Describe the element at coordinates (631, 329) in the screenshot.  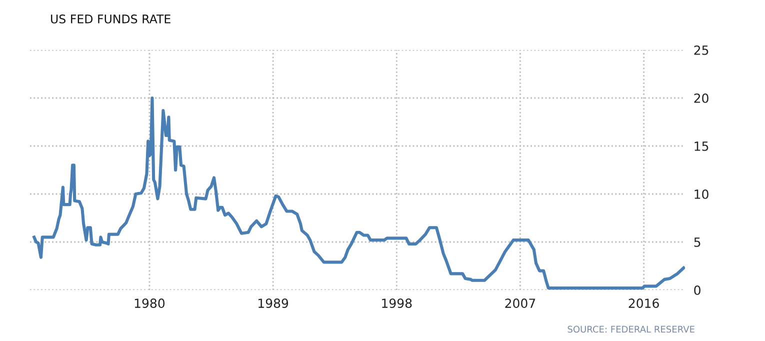
I see `source-note: SOURCE: FEDERAL RESERVE` at that location.